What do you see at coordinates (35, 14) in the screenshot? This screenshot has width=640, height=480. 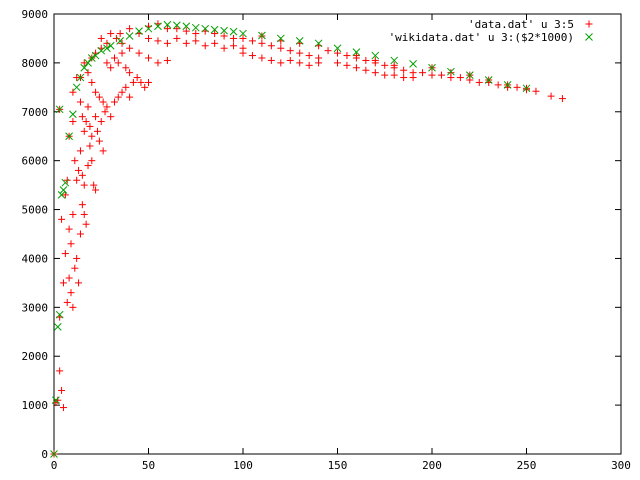 I see `y-tick-label: 9000` at bounding box center [35, 14].